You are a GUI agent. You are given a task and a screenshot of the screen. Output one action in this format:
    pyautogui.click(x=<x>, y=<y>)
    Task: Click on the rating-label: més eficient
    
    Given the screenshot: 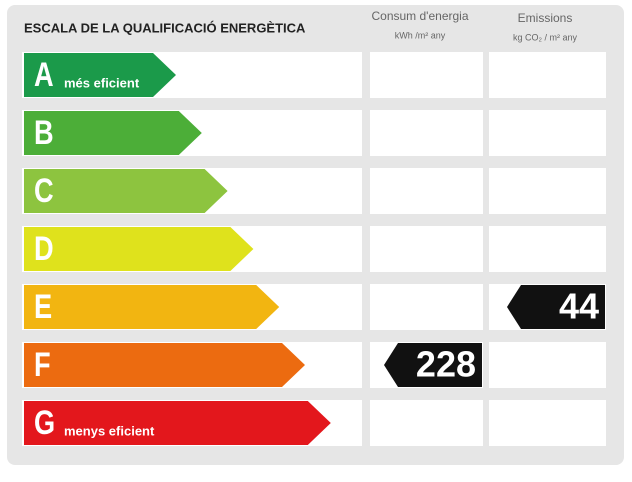 What is the action you would take?
    pyautogui.click(x=102, y=82)
    